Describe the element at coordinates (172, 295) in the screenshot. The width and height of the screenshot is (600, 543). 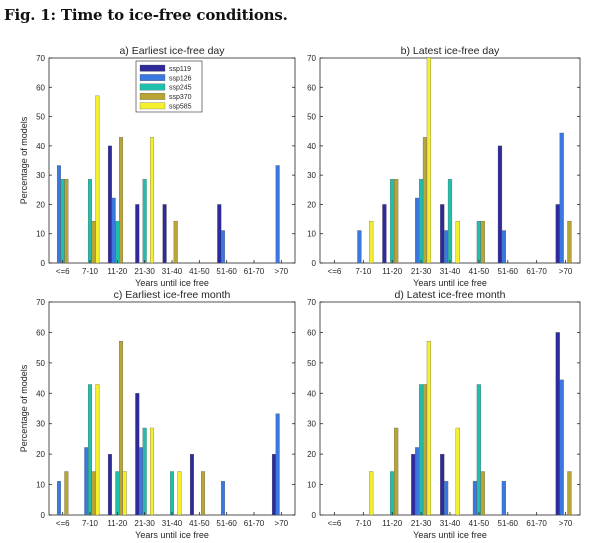
I see `chart-title: c) Earliest ice-free month` at that location.